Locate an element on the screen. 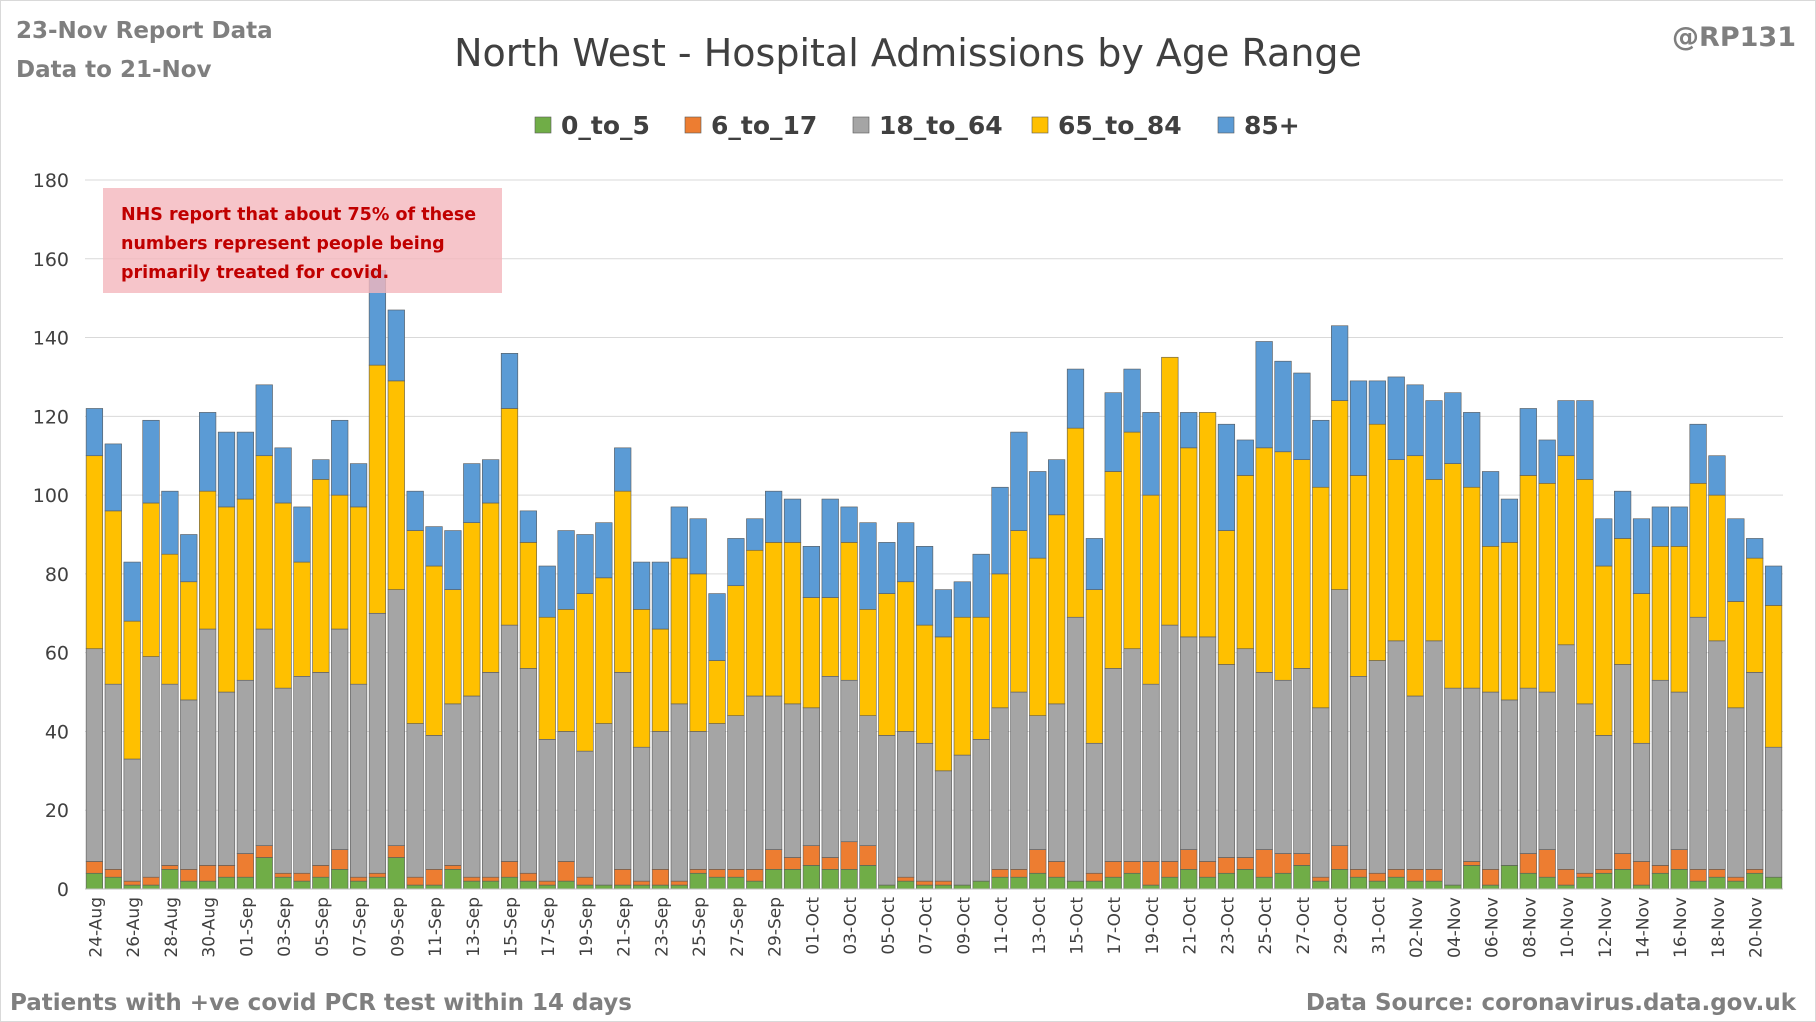 The image size is (1816, 1022). x-tick-label: 04-Nov is located at coordinates (1455, 927).